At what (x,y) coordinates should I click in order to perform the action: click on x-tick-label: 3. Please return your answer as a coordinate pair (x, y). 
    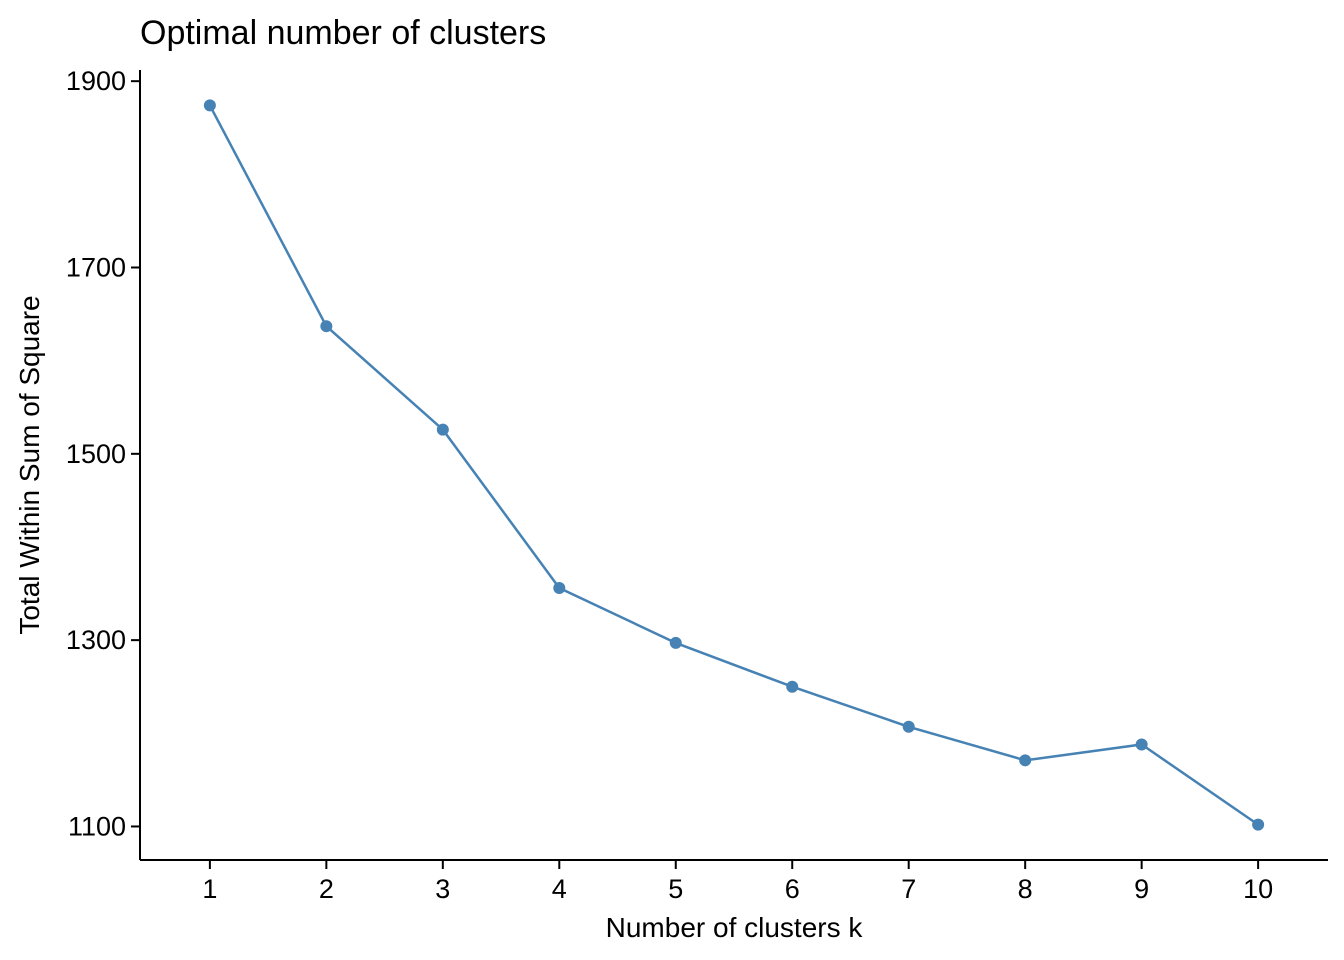
    Looking at the image, I should click on (442, 889).